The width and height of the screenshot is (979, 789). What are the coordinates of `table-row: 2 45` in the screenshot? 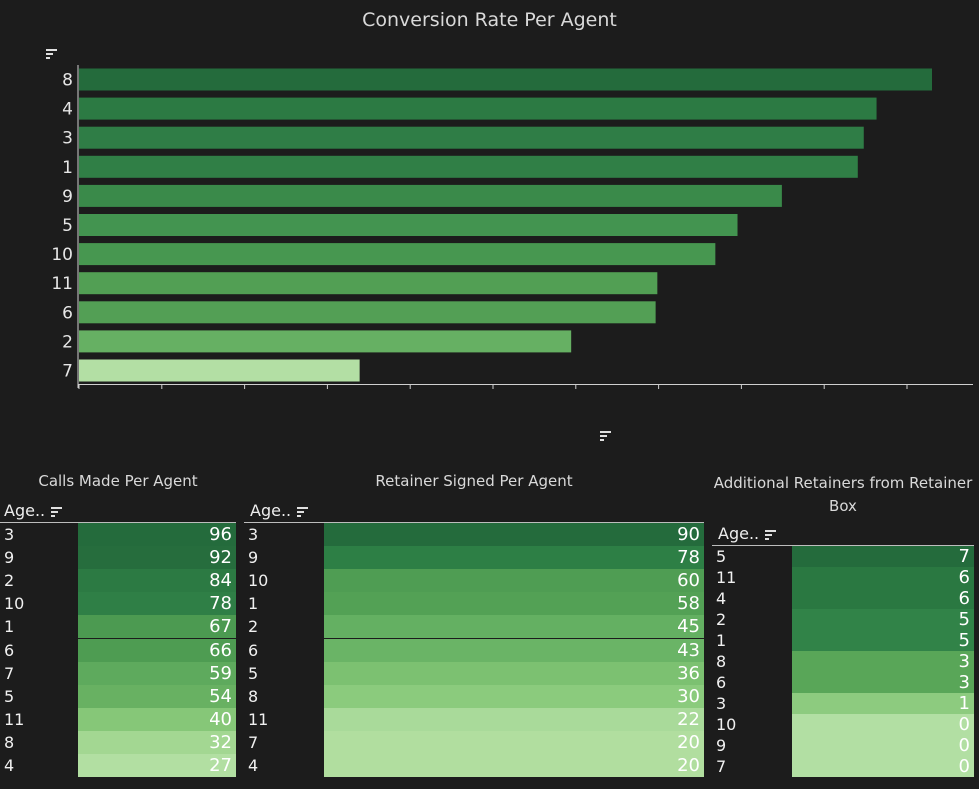 It's located at (474, 627).